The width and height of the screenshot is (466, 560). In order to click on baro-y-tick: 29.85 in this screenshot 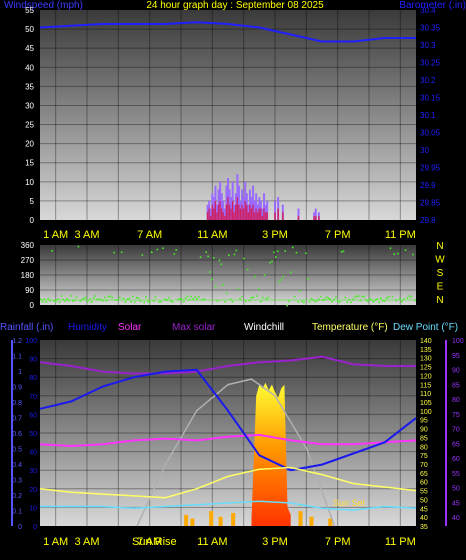, I will do `click(430, 203)`.